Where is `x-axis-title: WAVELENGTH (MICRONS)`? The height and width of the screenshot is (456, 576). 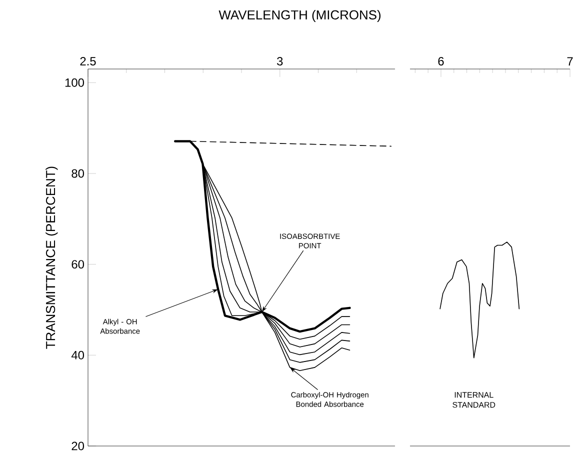
x-axis-title: WAVELENGTH (MICRONS) is located at coordinates (299, 16).